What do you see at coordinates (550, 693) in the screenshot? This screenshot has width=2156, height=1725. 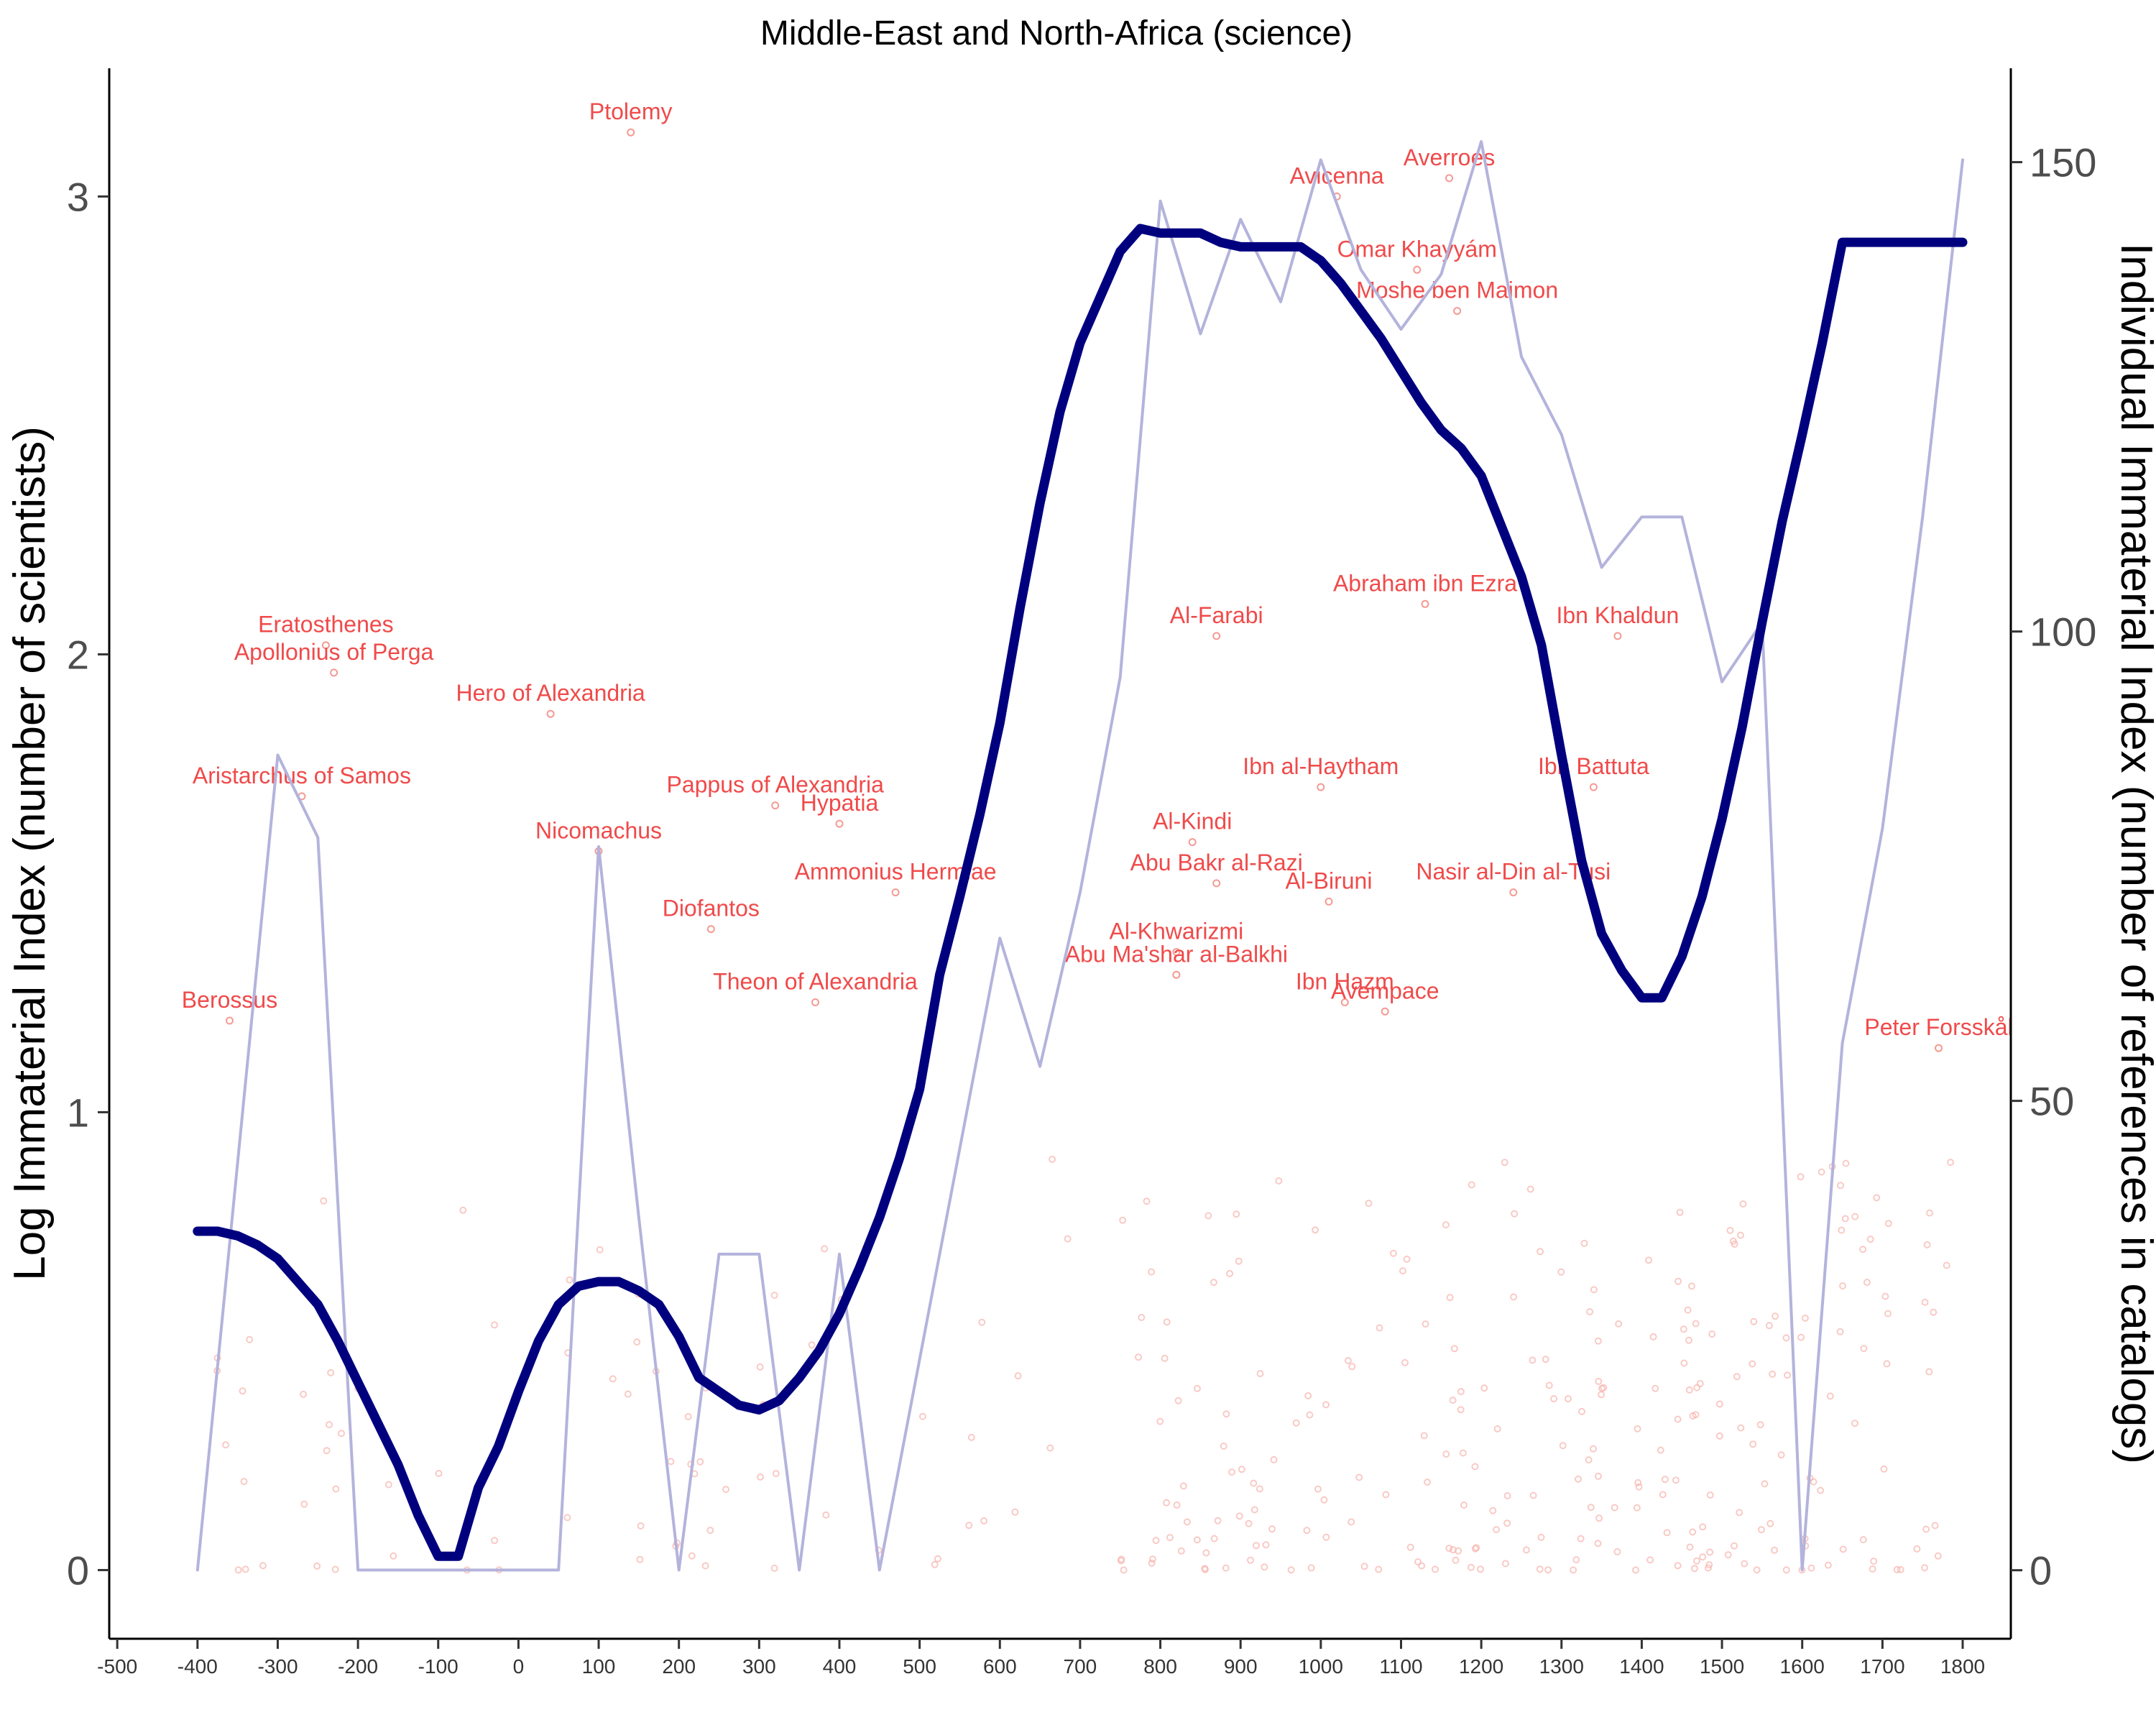 I see `scientist-label: Hero of Alexandria` at bounding box center [550, 693].